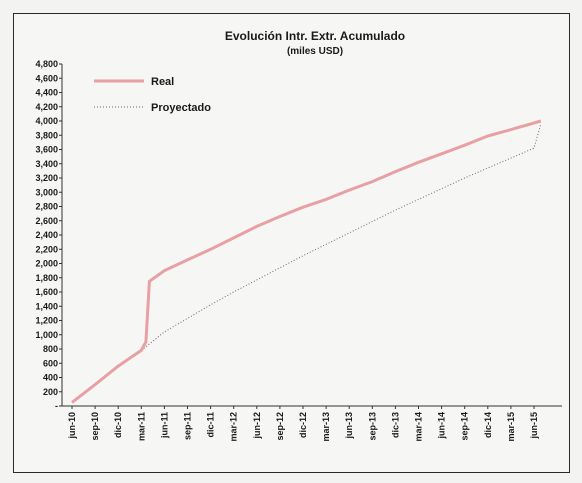 The image size is (582, 483). I want to click on y-tick-label: 1,200, so click(46, 321).